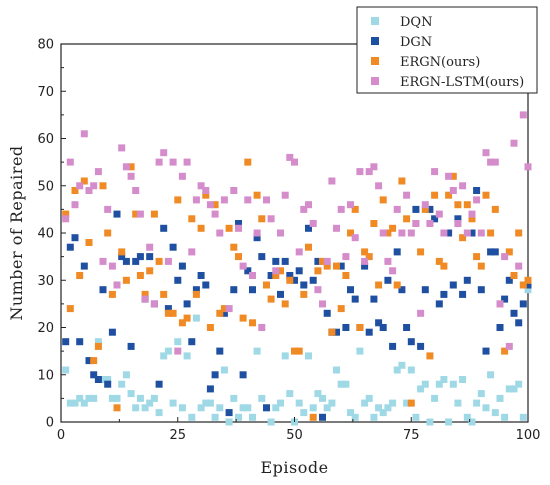 The width and height of the screenshot is (550, 485). Describe the element at coordinates (224, 309) in the screenshot. I see `point-ERGN(ours)-35` at that location.